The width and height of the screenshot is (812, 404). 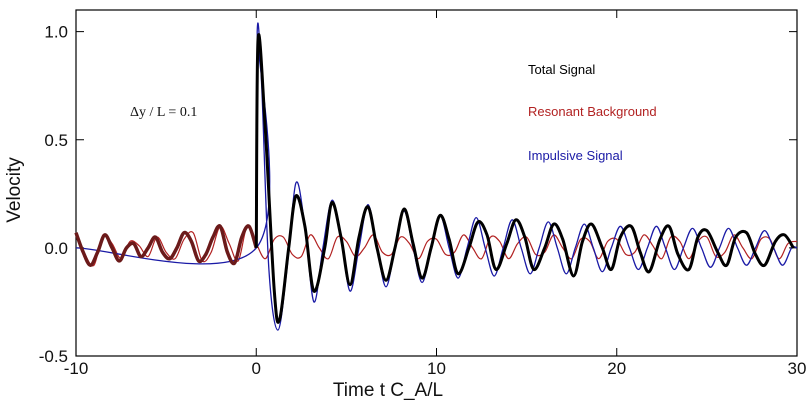 I want to click on y-tick-label: 0.5, so click(x=56, y=140).